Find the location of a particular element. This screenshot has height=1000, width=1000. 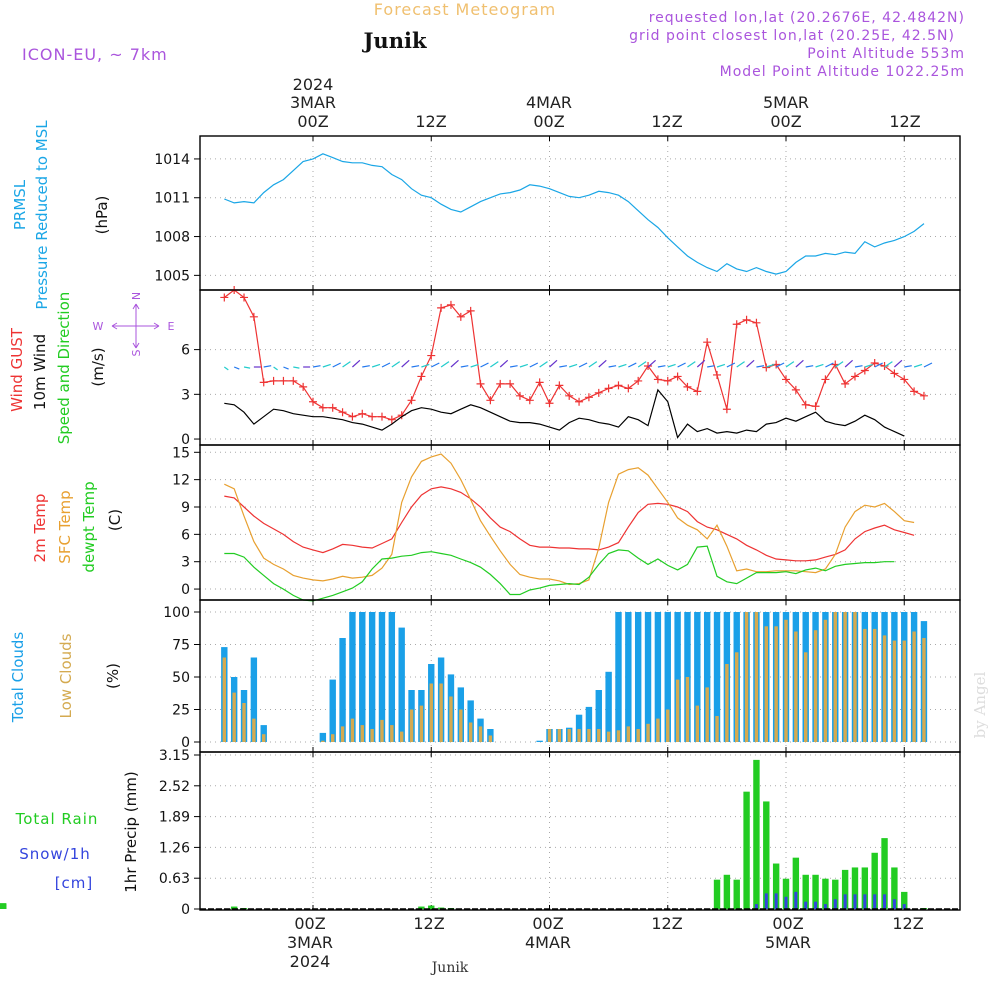

wind-gust-title: Wind GUST is located at coordinates (17, 369).